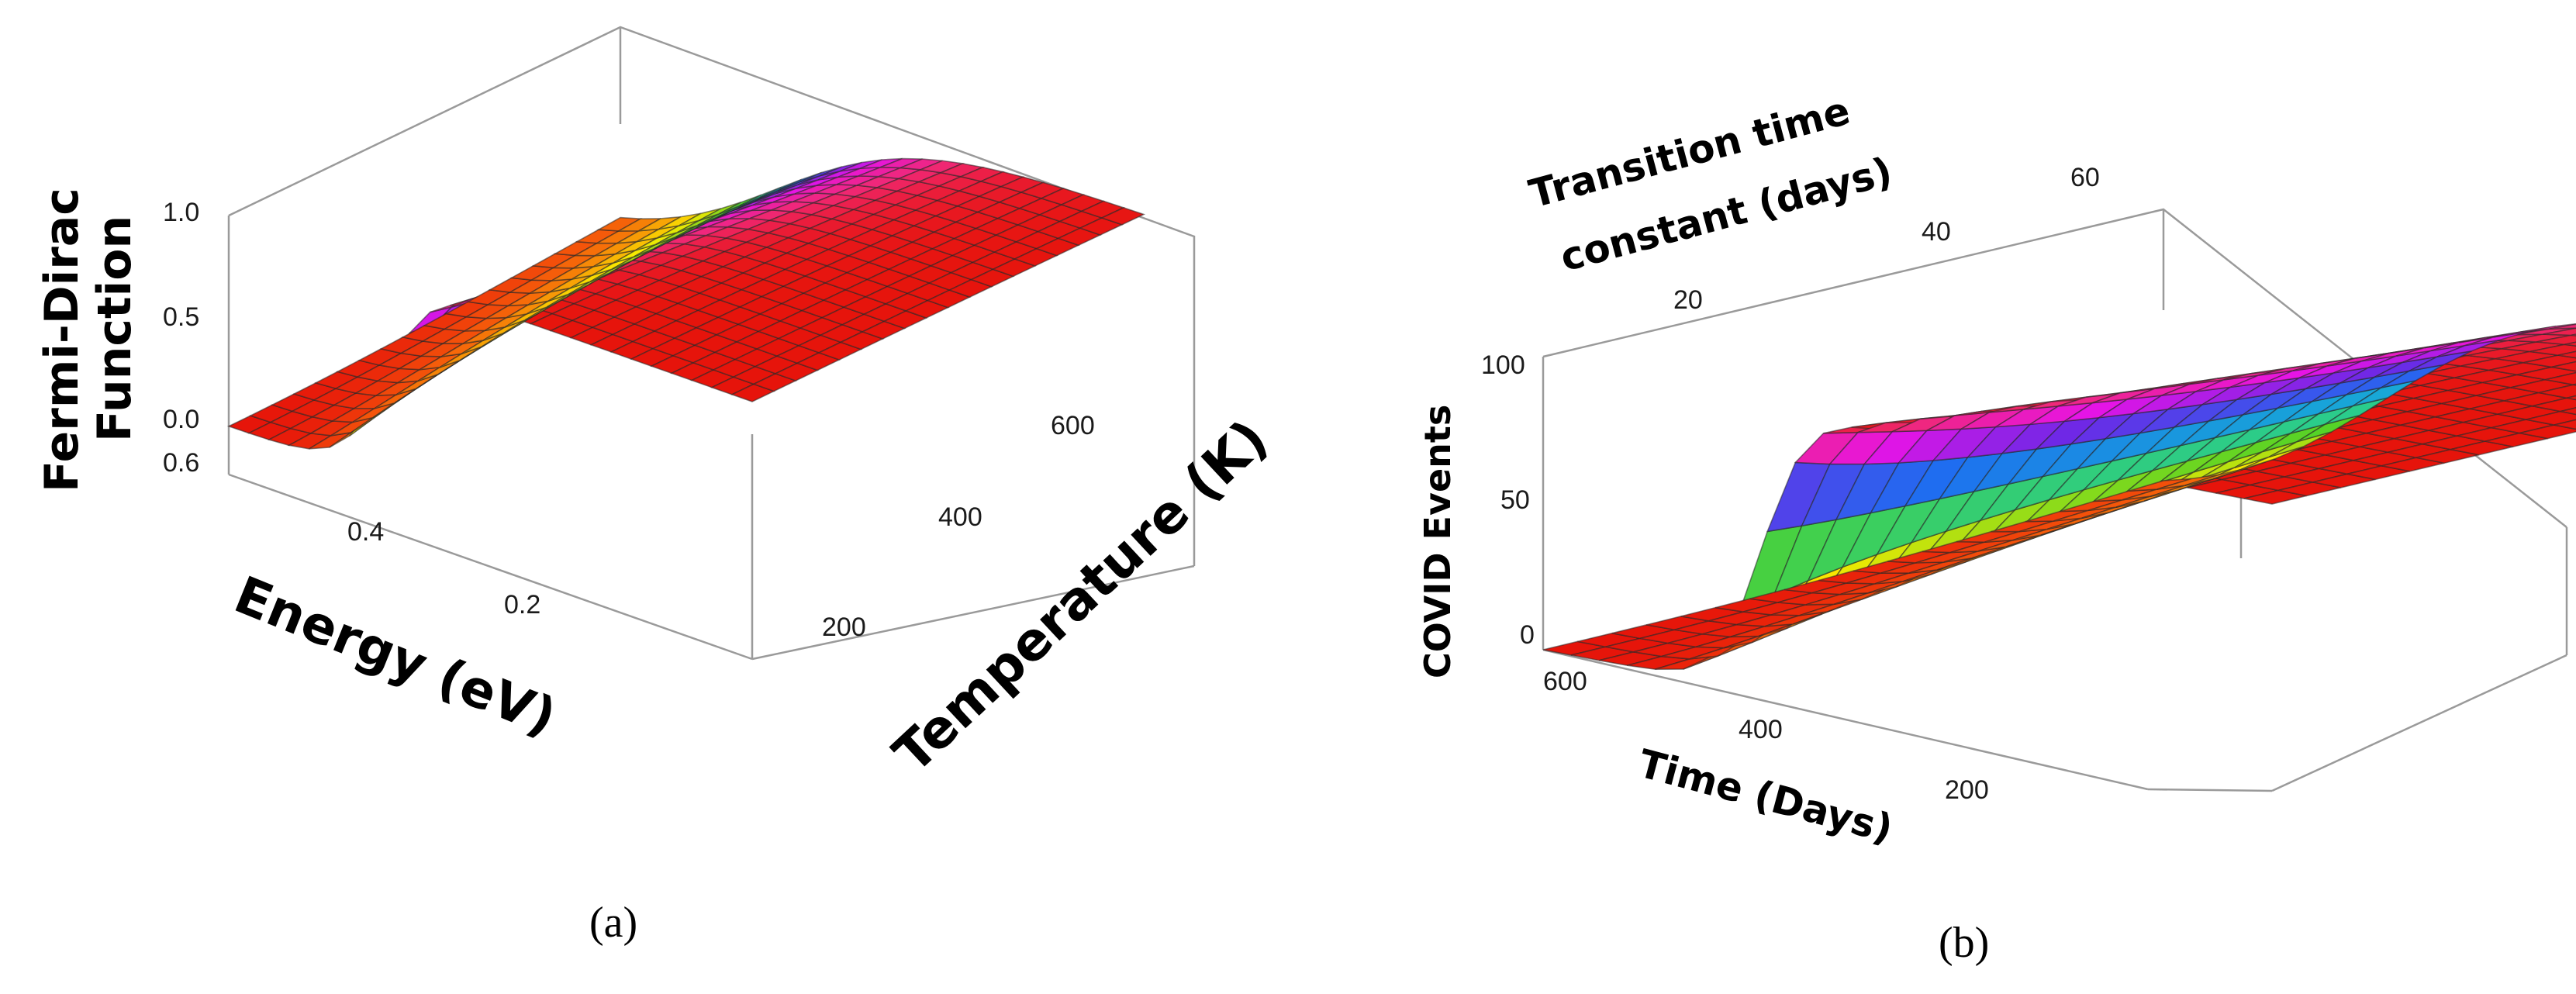 The height and width of the screenshot is (994, 2576). What do you see at coordinates (181, 317) in the screenshot?
I see `panel-a-z-tick-0.5: 0.5` at bounding box center [181, 317].